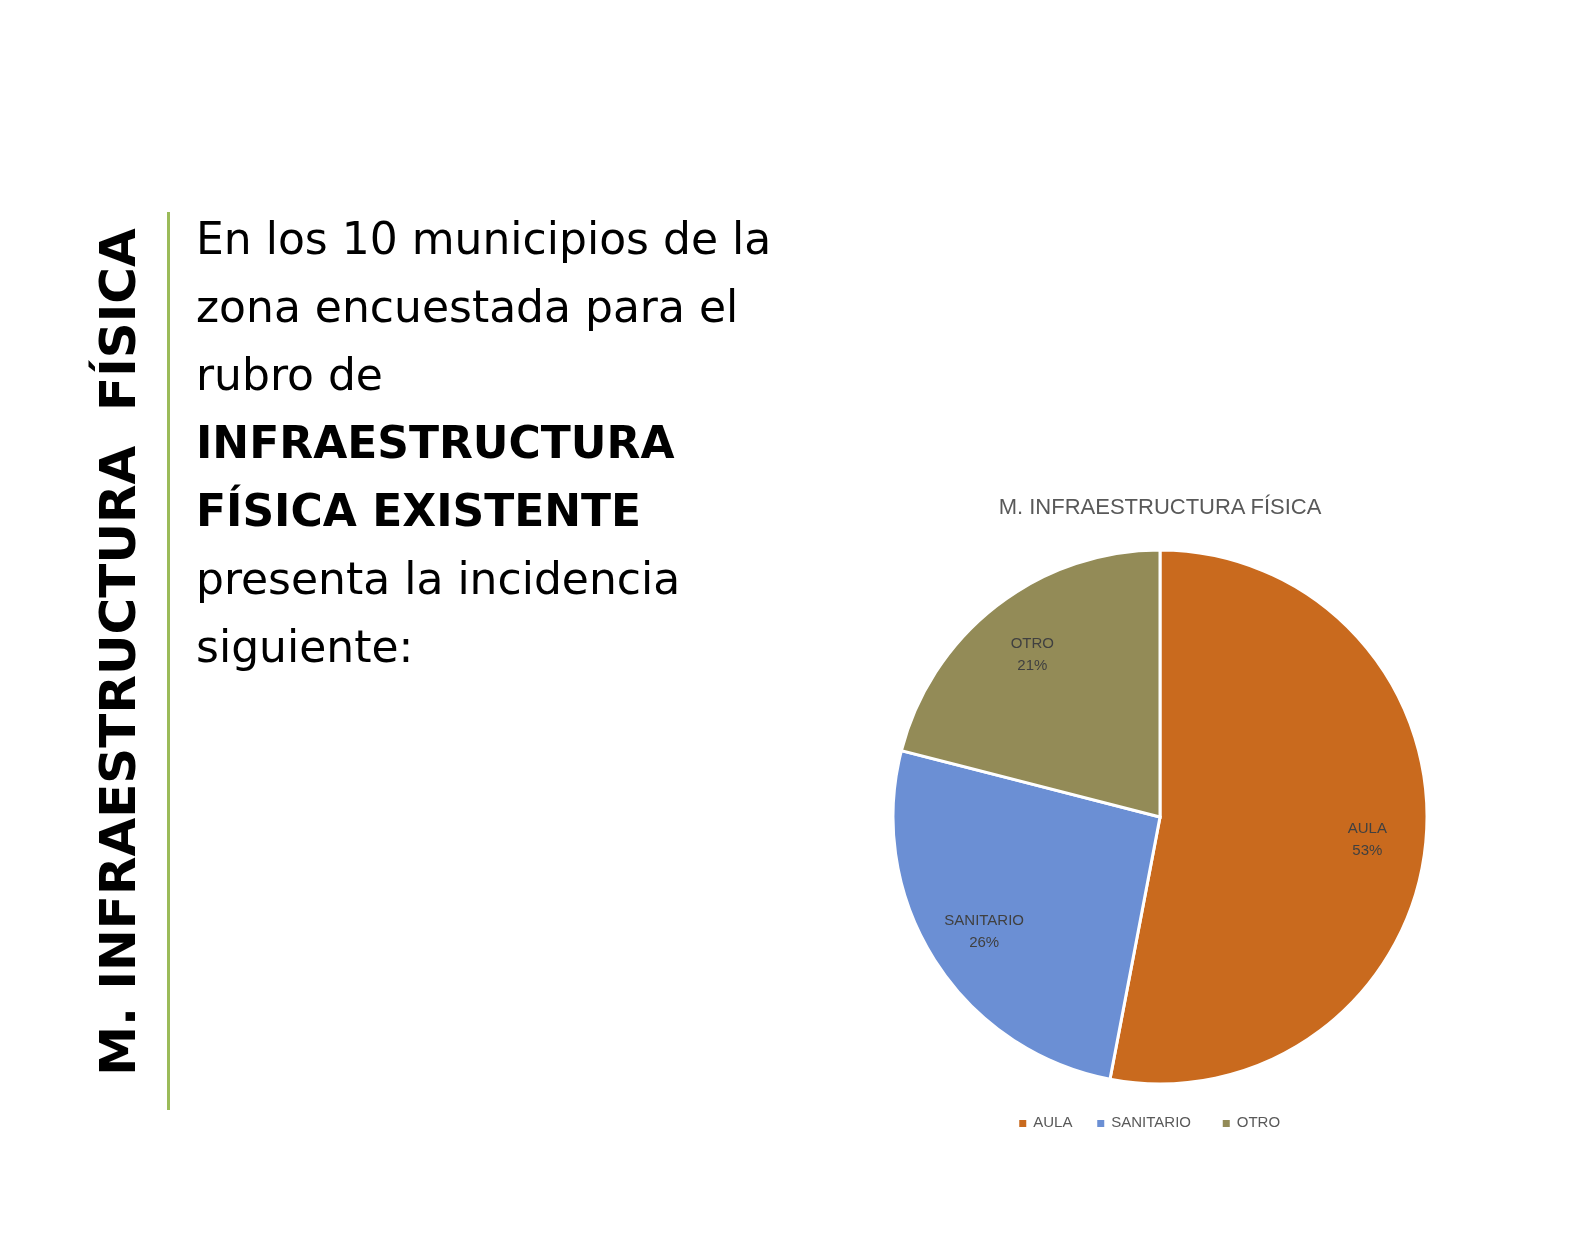 The width and height of the screenshot is (1595, 1233). What do you see at coordinates (1160, 506) in the screenshot?
I see `chart-title: M. INFRAESTRUCTURA FÍSICA` at bounding box center [1160, 506].